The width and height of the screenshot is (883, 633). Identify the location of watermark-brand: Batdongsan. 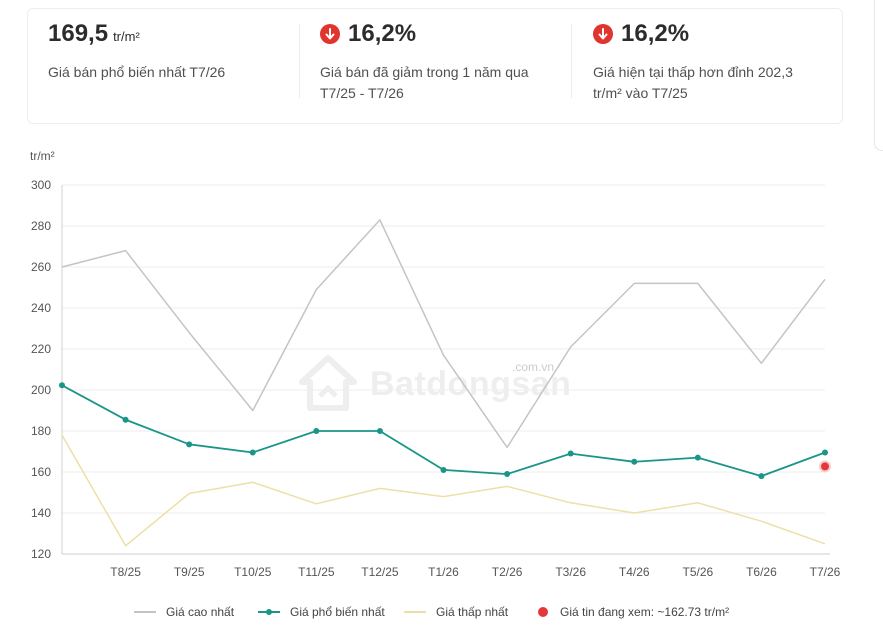
(471, 383).